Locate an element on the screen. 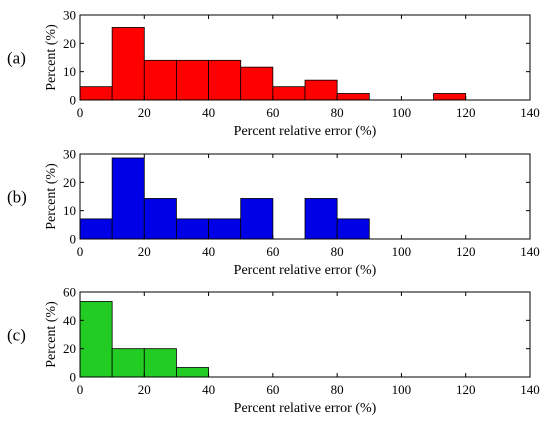  y-tick-label-b-20: 20 is located at coordinates (69, 182).